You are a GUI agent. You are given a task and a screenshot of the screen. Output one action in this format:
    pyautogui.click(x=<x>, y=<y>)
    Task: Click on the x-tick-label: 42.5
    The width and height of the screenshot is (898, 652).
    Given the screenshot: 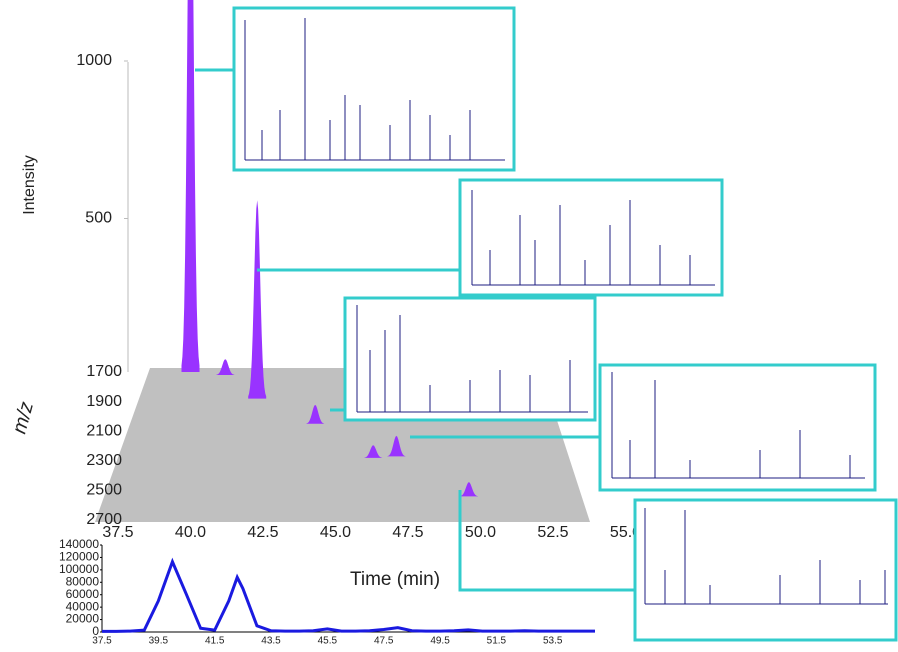 What is the action you would take?
    pyautogui.click(x=262, y=532)
    